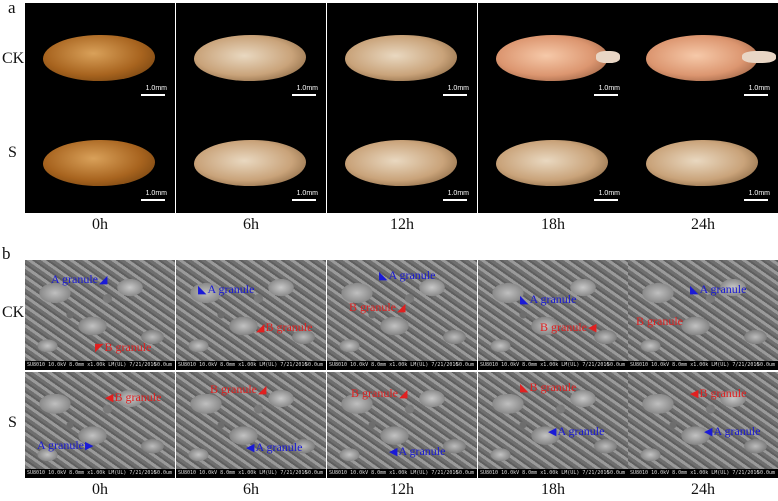 The width and height of the screenshot is (778, 501). I want to click on arrow-icon: ◤, so click(99, 347).